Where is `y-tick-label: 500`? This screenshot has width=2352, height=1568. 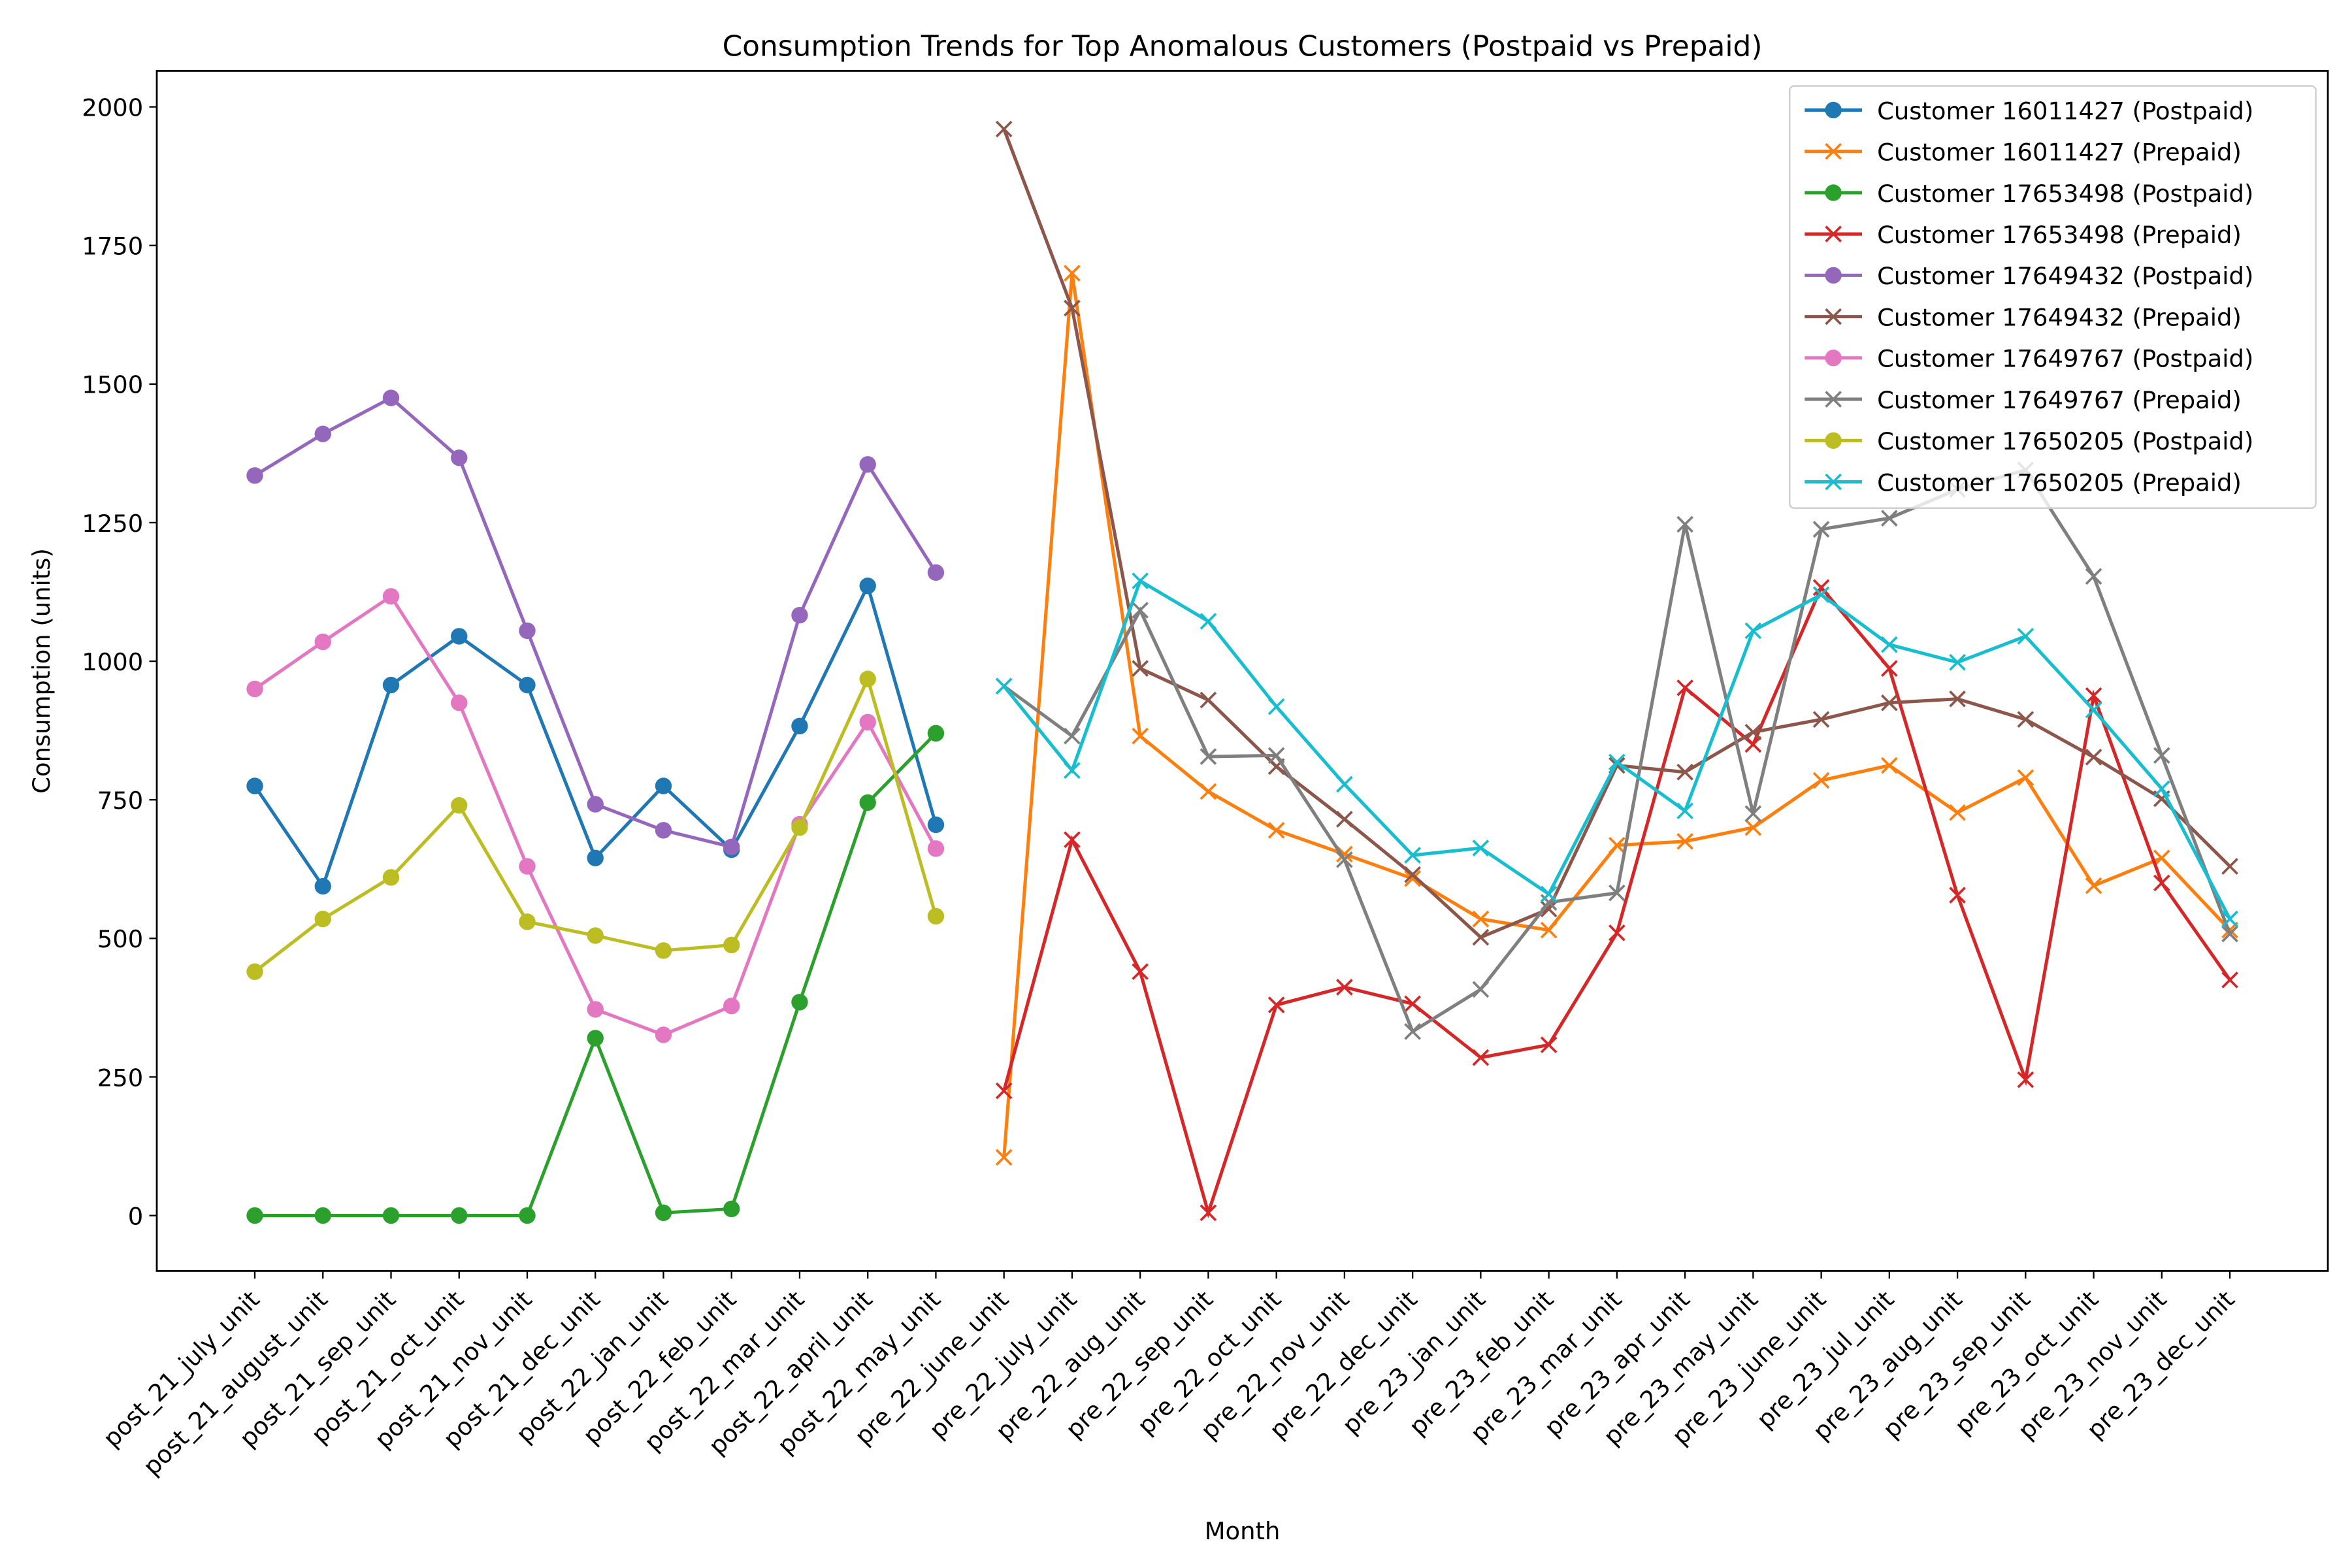 y-tick-label: 500 is located at coordinates (120, 939).